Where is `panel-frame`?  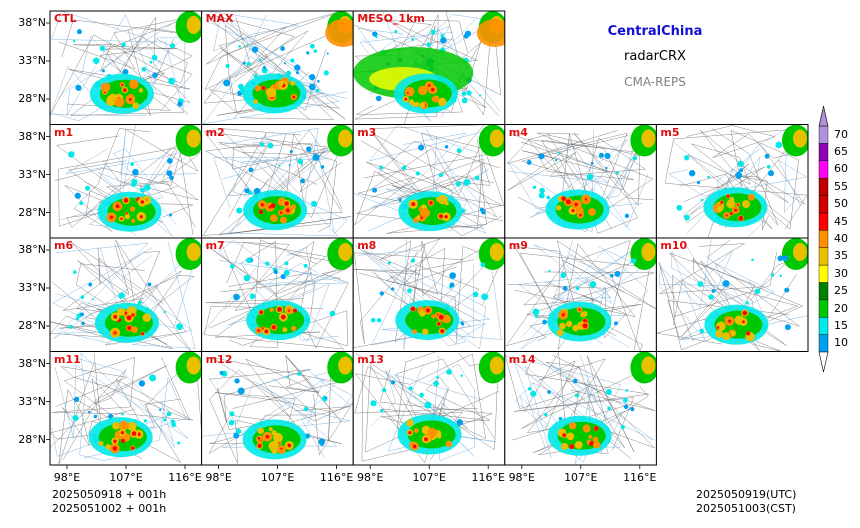 panel-frame is located at coordinates (732, 294).